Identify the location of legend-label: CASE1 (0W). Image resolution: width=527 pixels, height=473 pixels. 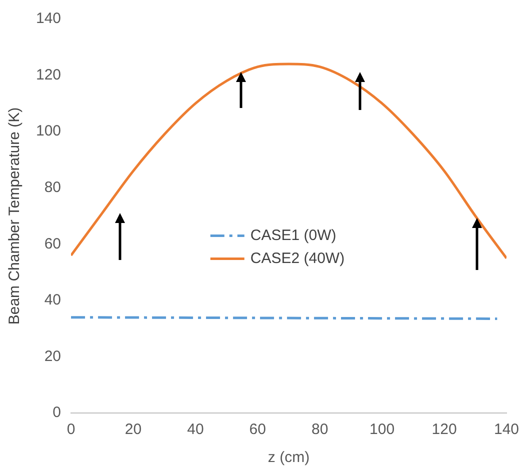
(293, 235).